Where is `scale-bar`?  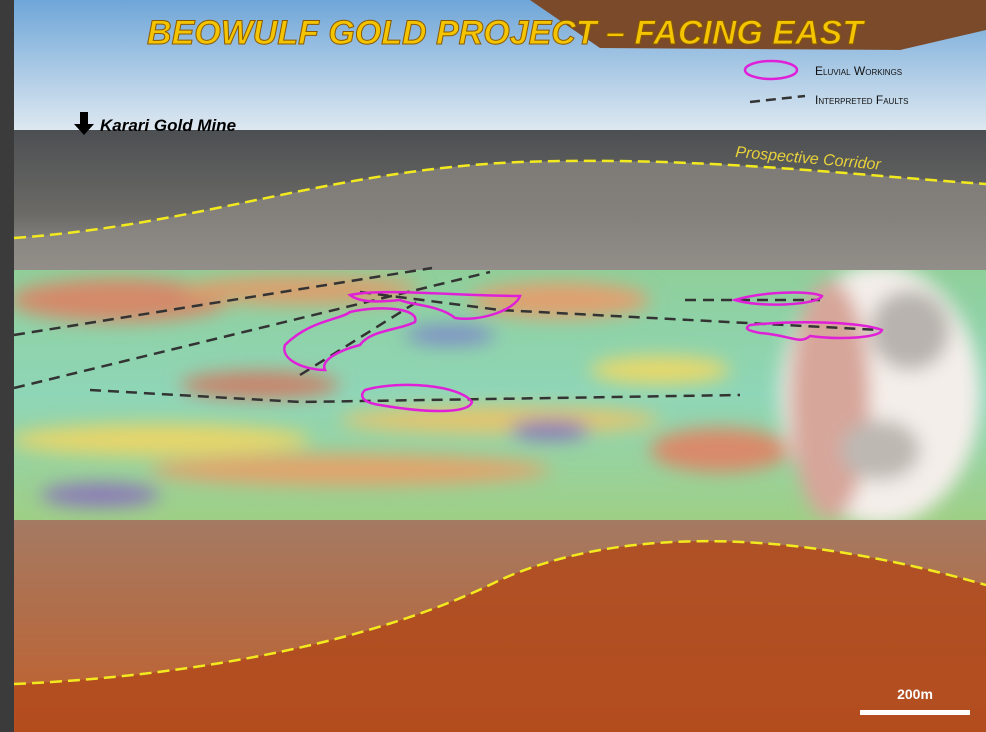 scale-bar is located at coordinates (915, 712).